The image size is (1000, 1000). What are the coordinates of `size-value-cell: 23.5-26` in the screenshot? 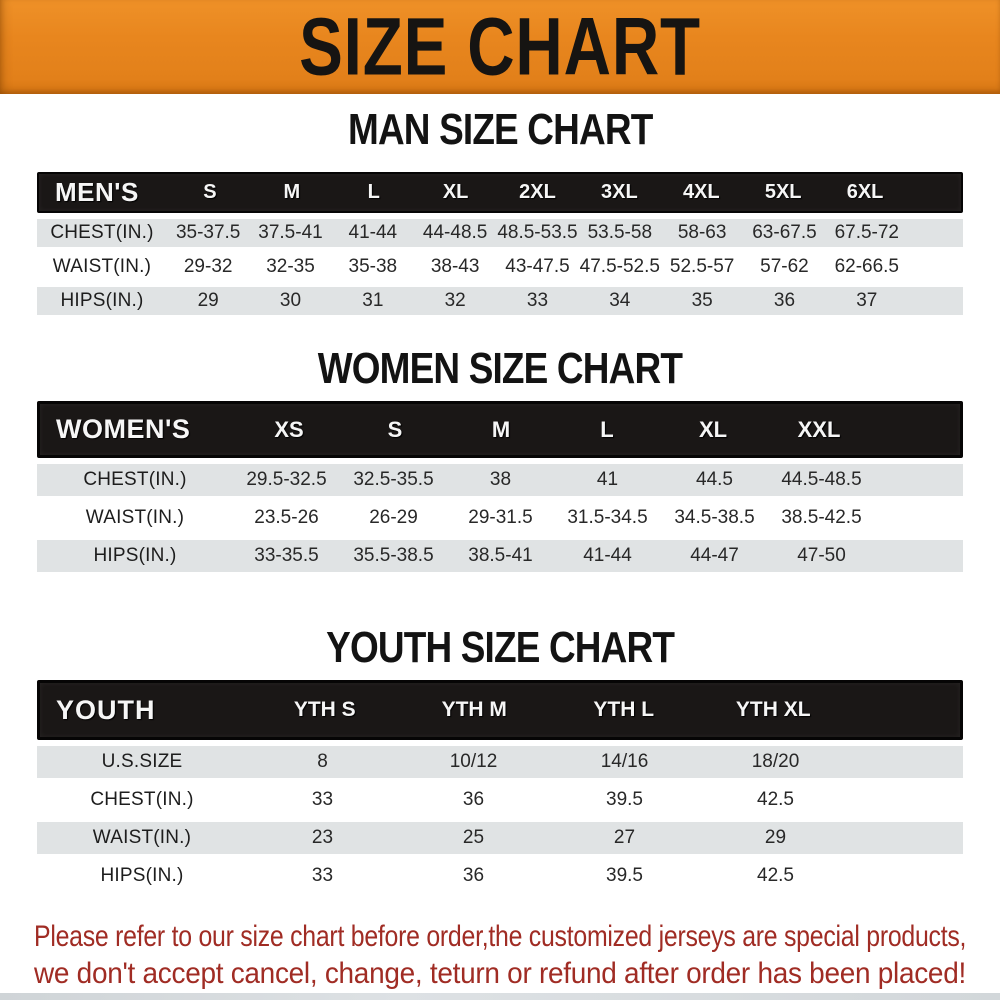 It's located at (286, 517).